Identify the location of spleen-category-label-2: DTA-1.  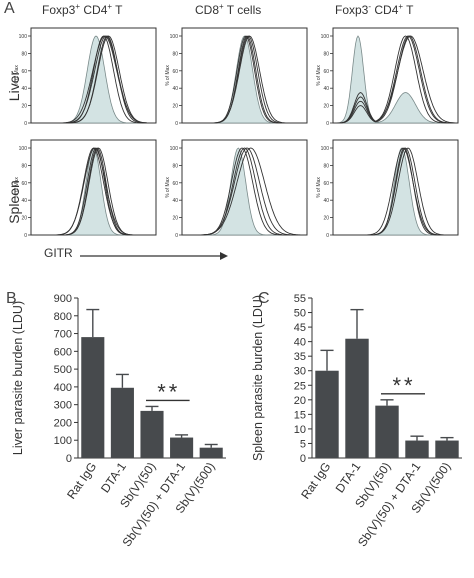
(348, 477).